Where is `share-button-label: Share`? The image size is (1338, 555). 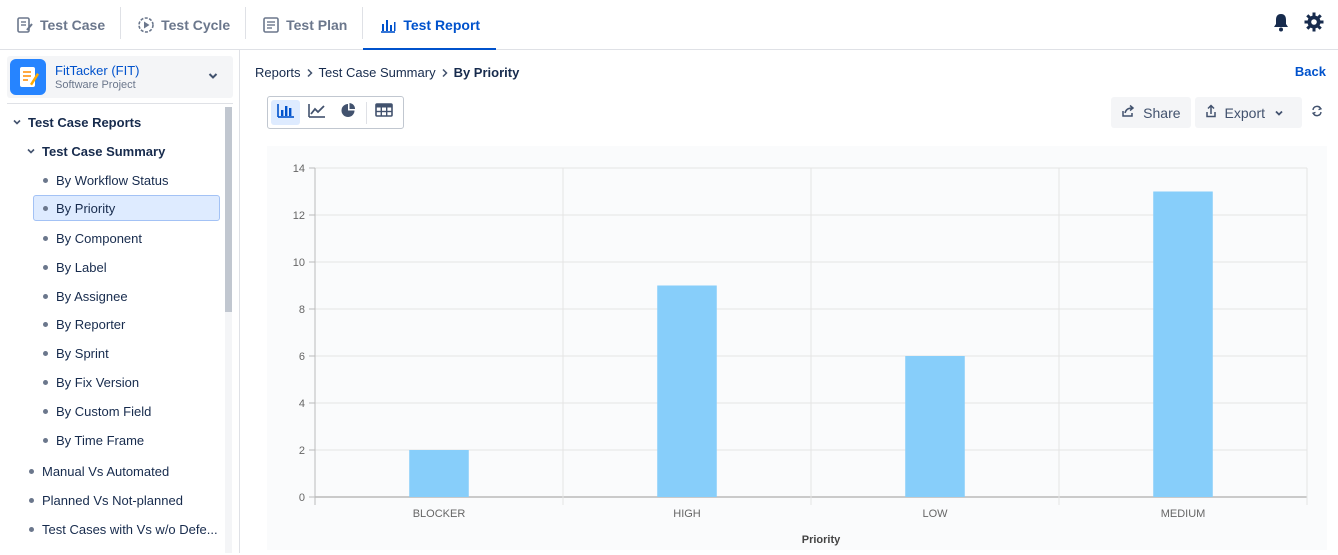
share-button-label: Share is located at coordinates (1162, 112).